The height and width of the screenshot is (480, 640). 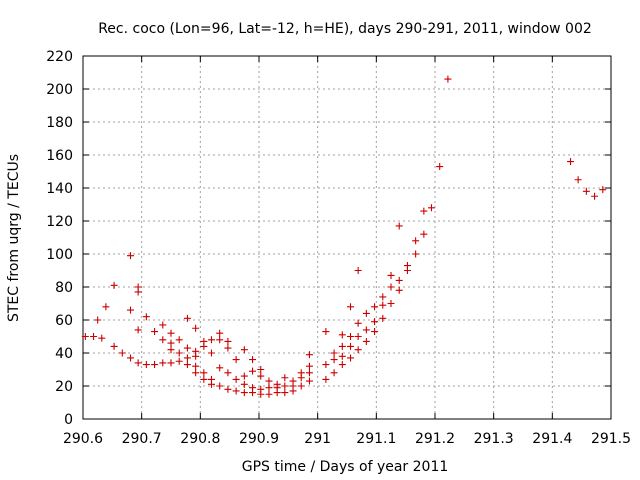 What do you see at coordinates (59, 90) in the screenshot?
I see `y-tick-label: 200` at bounding box center [59, 90].